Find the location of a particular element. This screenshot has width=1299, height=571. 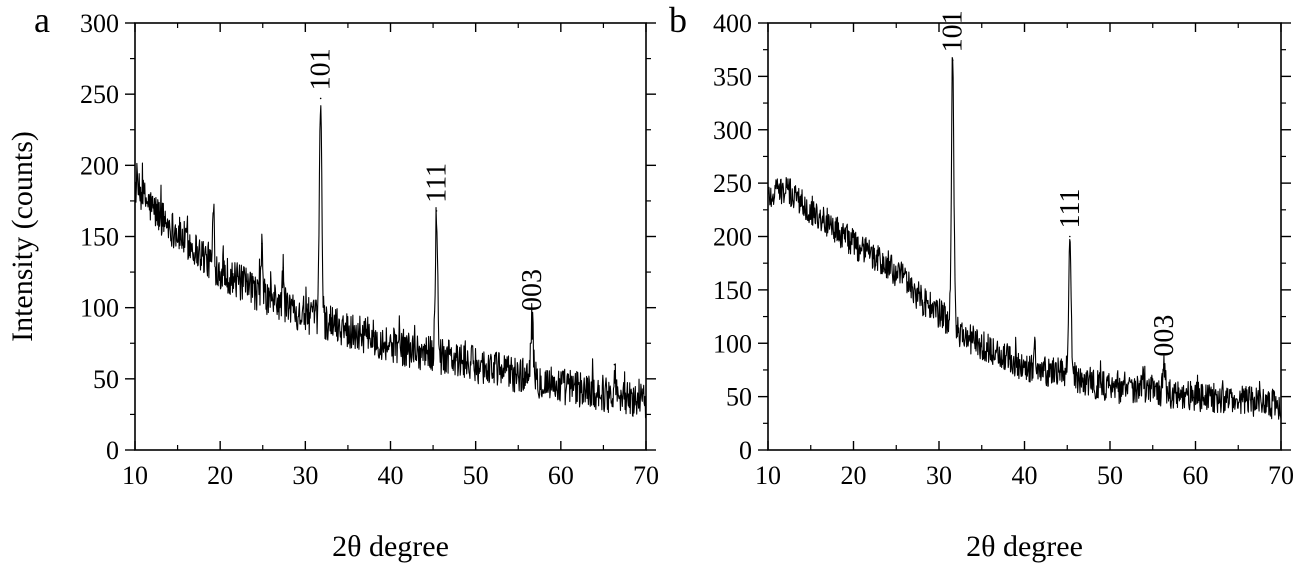

y-axis-label: Intensity (counts) is located at coordinates (22, 236).